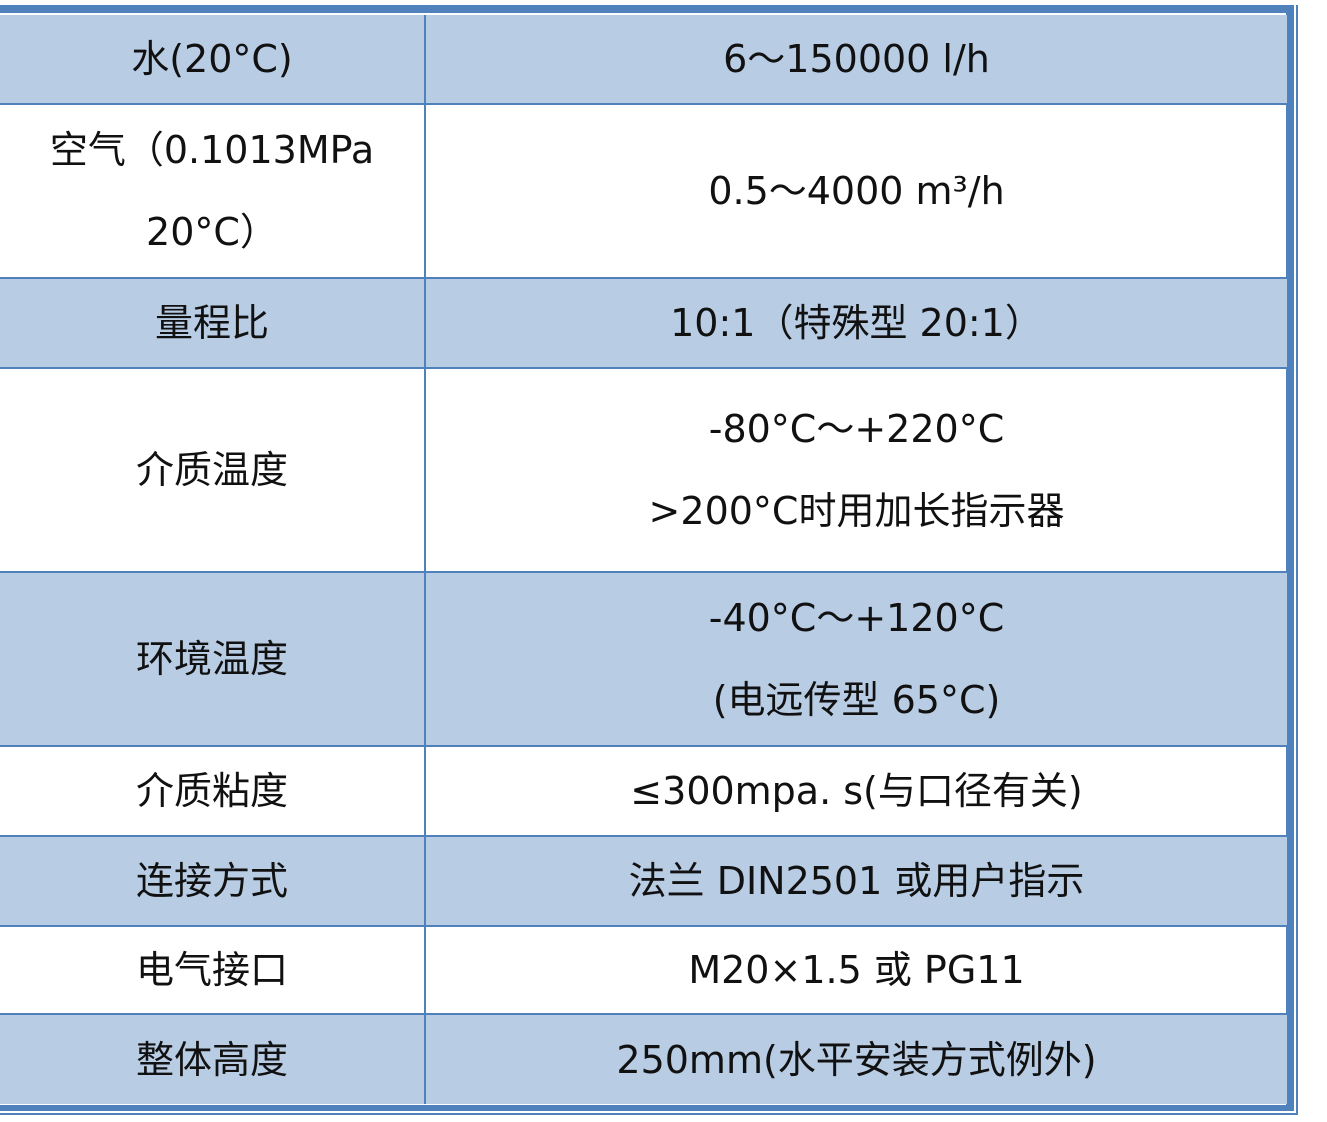 The image size is (1327, 1122). What do you see at coordinates (212, 150) in the screenshot?
I see `parameter-name: 空气（0.1013MPa` at bounding box center [212, 150].